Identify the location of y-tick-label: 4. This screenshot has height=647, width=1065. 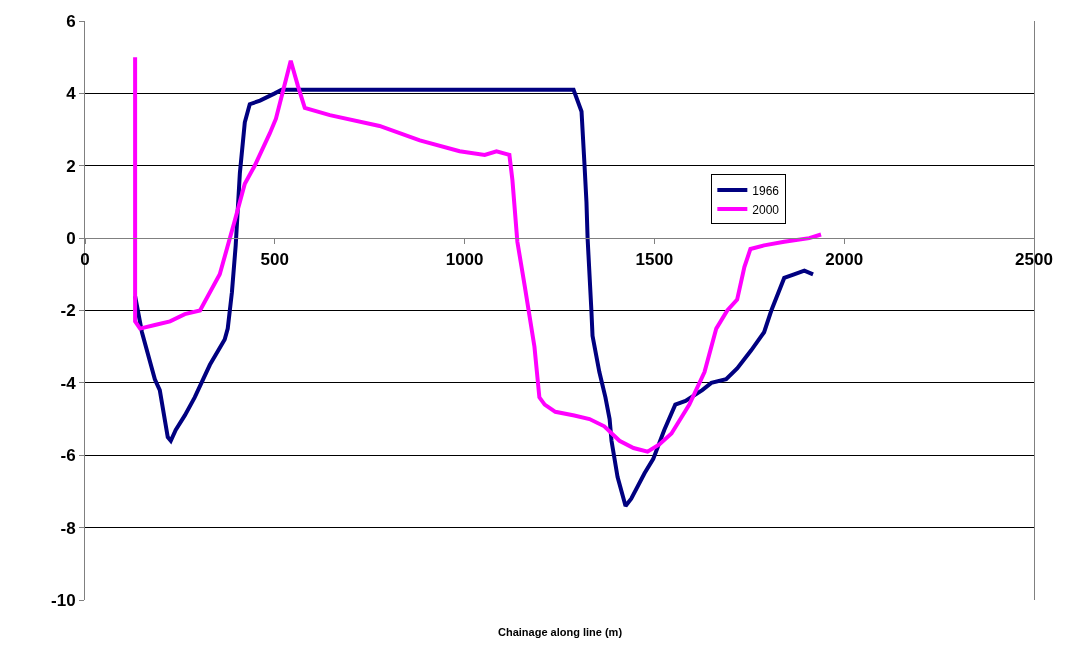
(71, 94).